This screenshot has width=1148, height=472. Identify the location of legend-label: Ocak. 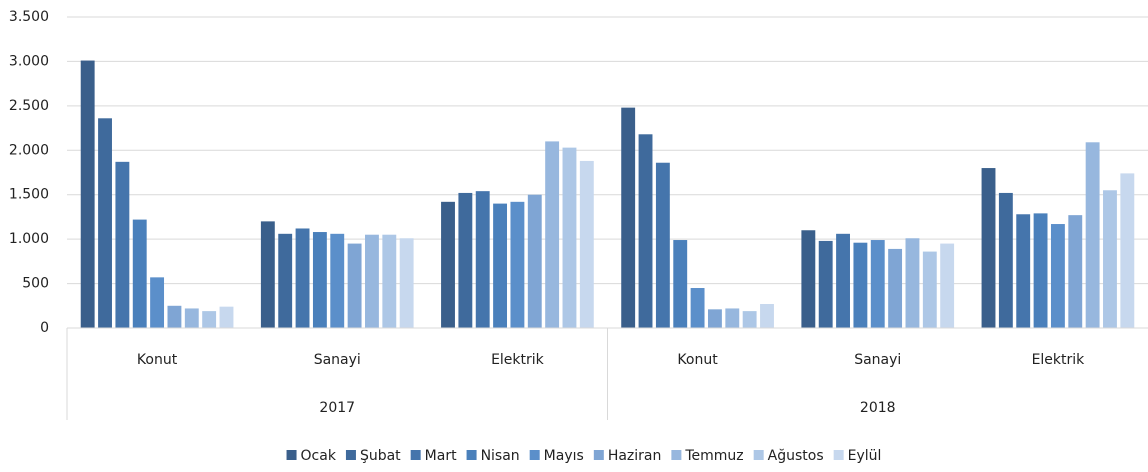
(319, 456).